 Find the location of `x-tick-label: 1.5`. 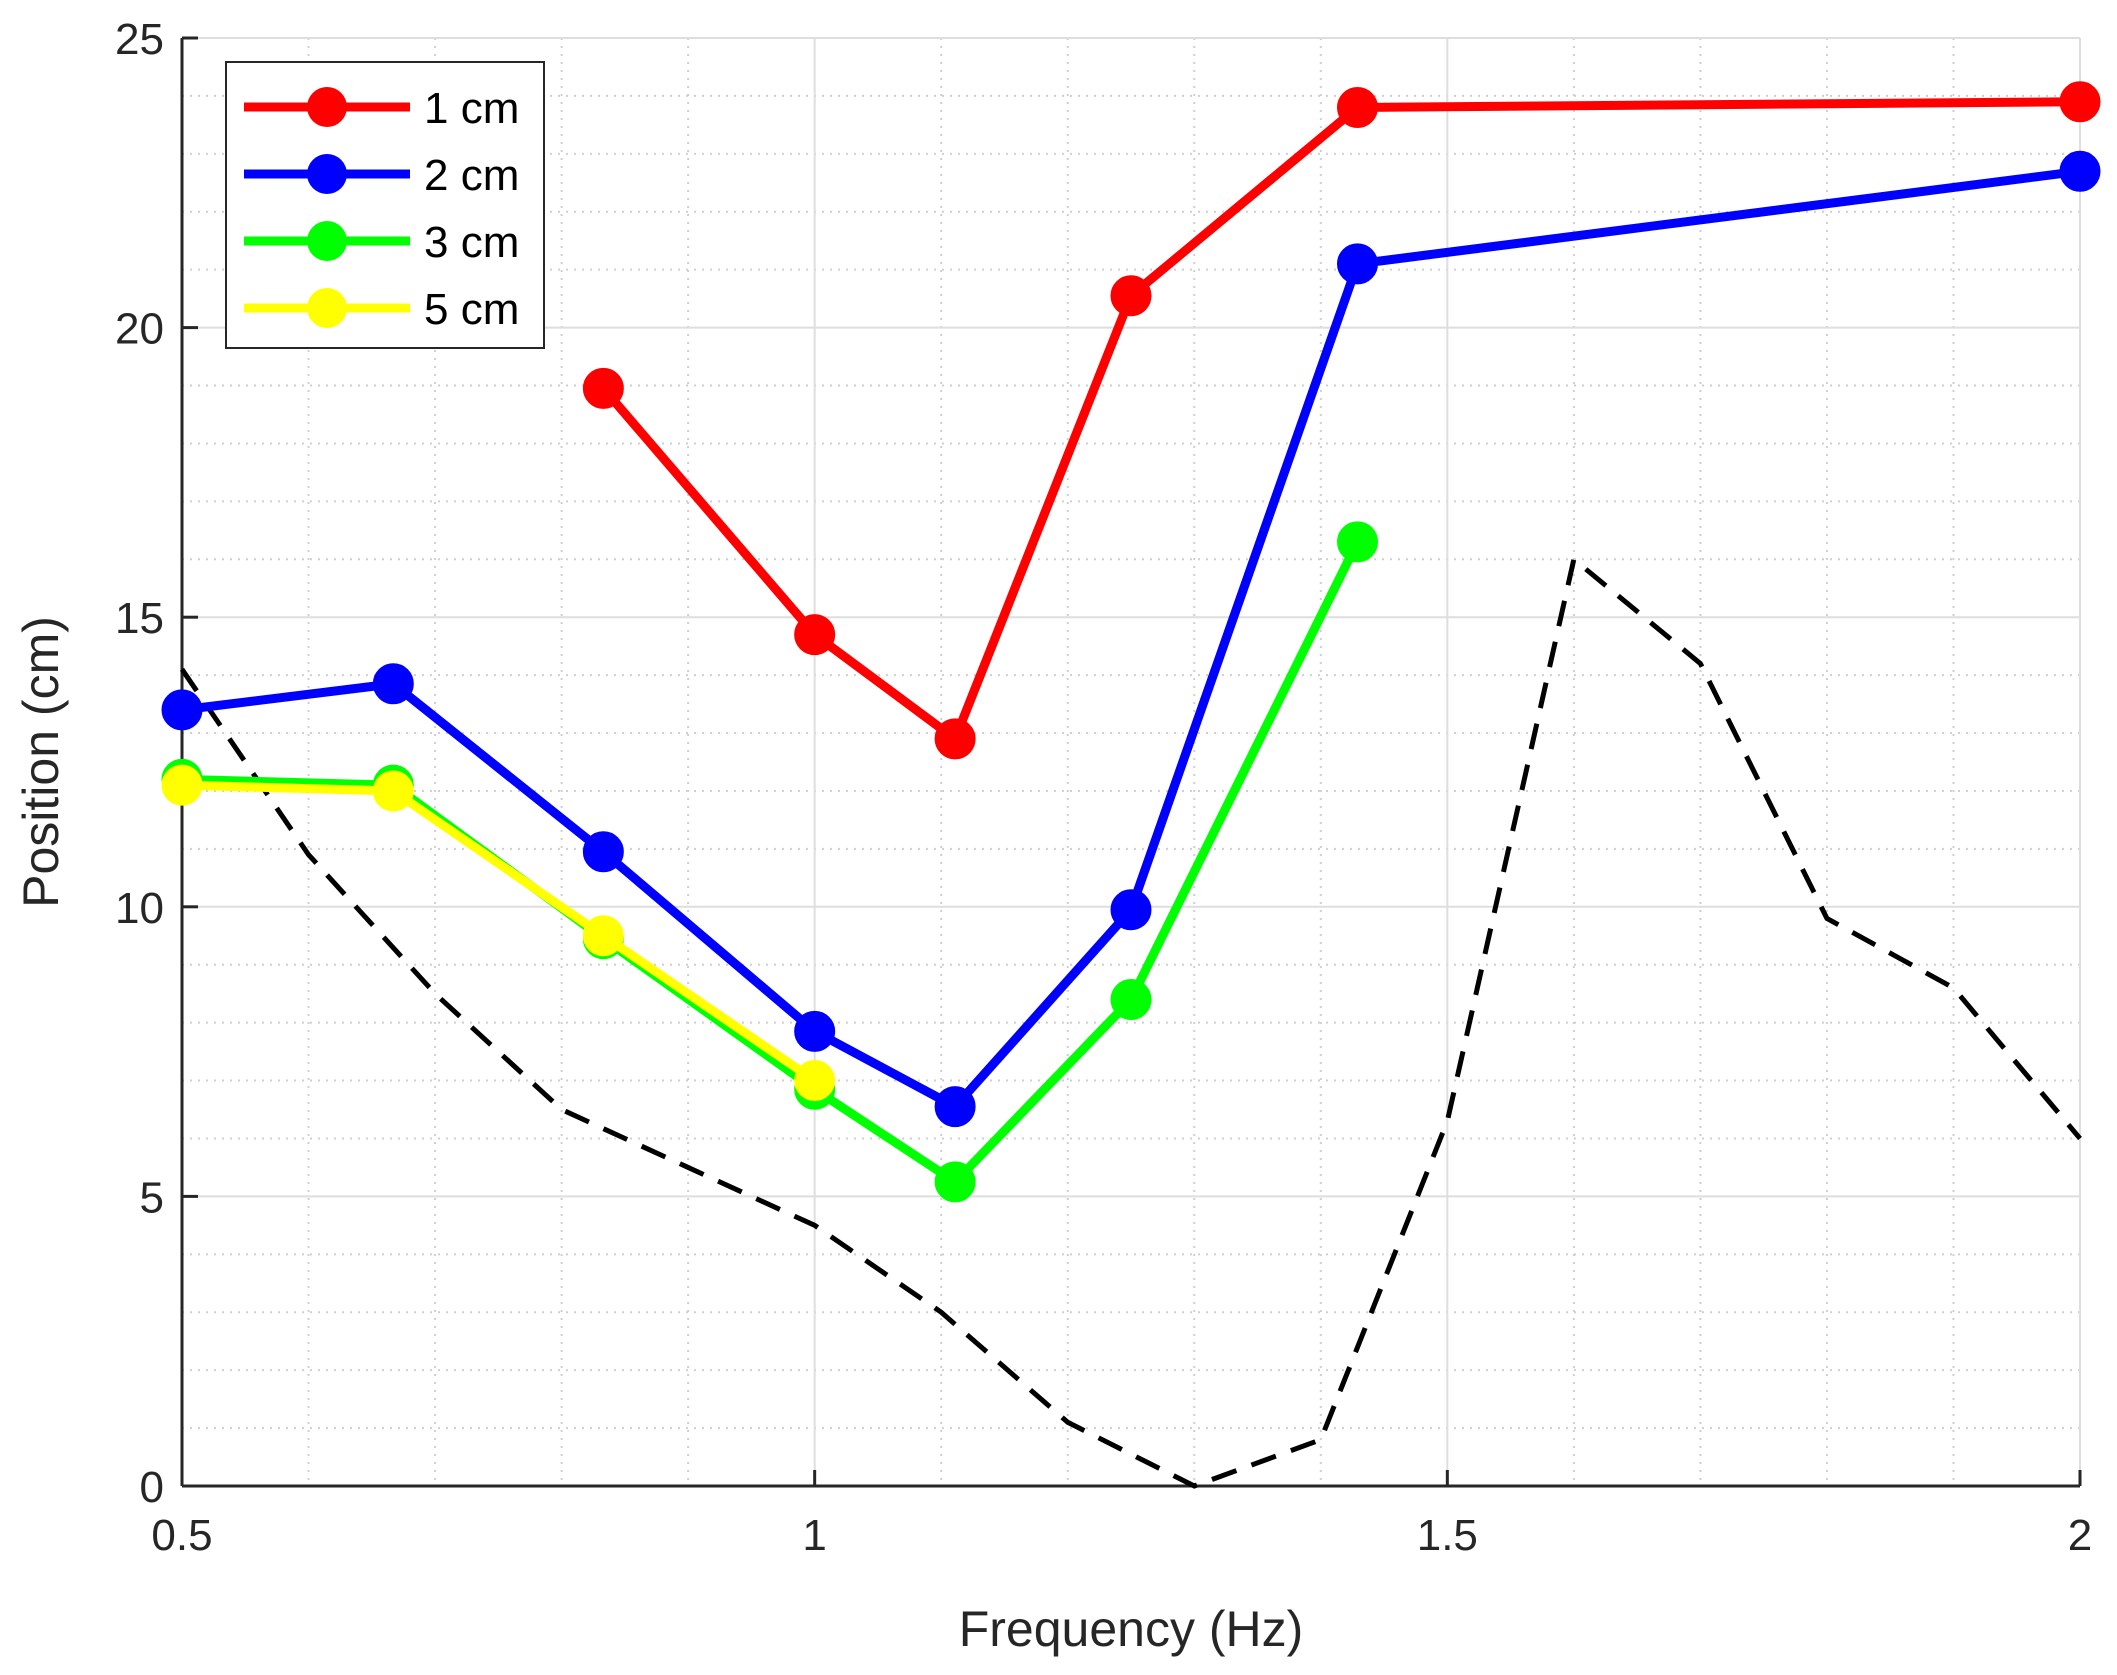

x-tick-label: 1.5 is located at coordinates (1447, 1535).